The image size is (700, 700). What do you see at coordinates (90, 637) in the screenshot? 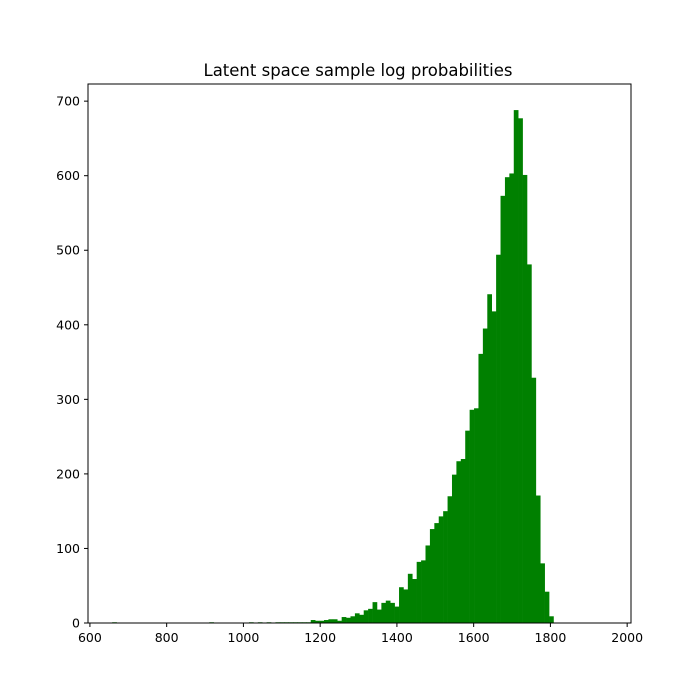
I see `x-tick-label: 600` at bounding box center [90, 637].